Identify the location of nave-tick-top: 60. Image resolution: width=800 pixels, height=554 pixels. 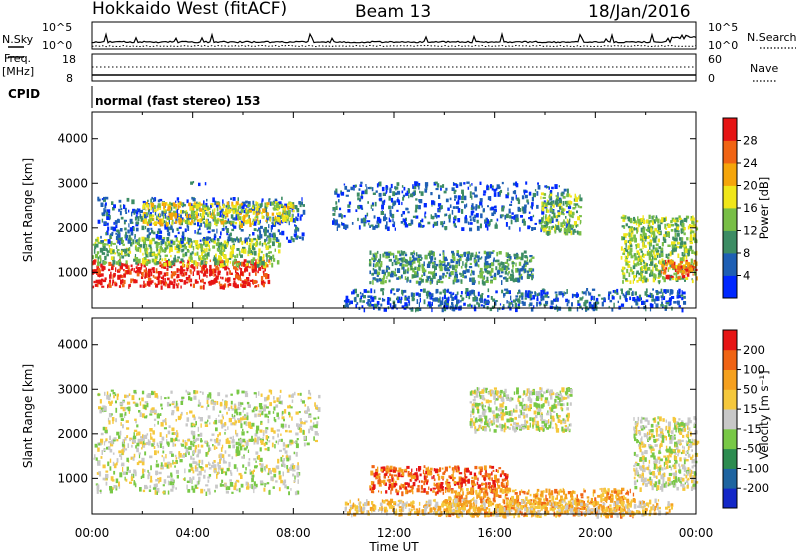
(715, 59).